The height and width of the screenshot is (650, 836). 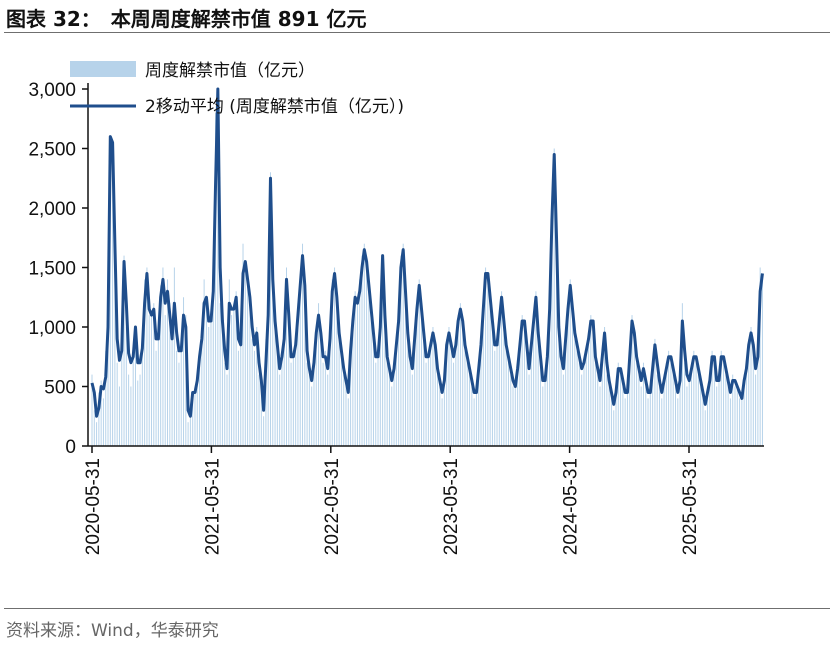 What do you see at coordinates (417, 608) in the screenshot?
I see `source-divider` at bounding box center [417, 608].